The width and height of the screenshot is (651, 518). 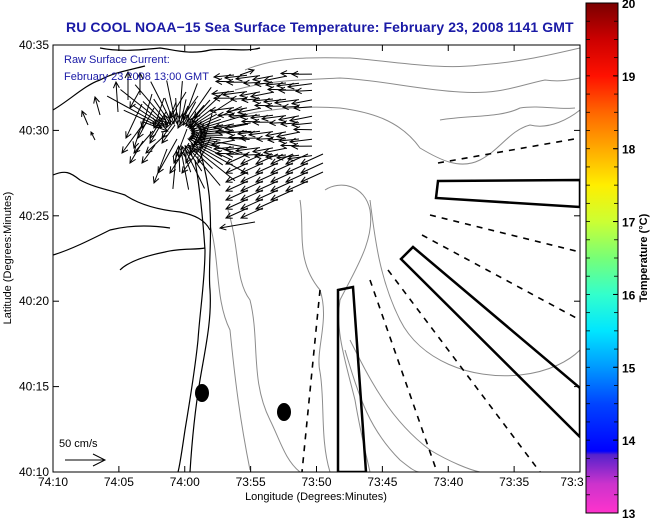 What do you see at coordinates (507, 193) in the screenshot?
I see `zone-east-rect` at bounding box center [507, 193].